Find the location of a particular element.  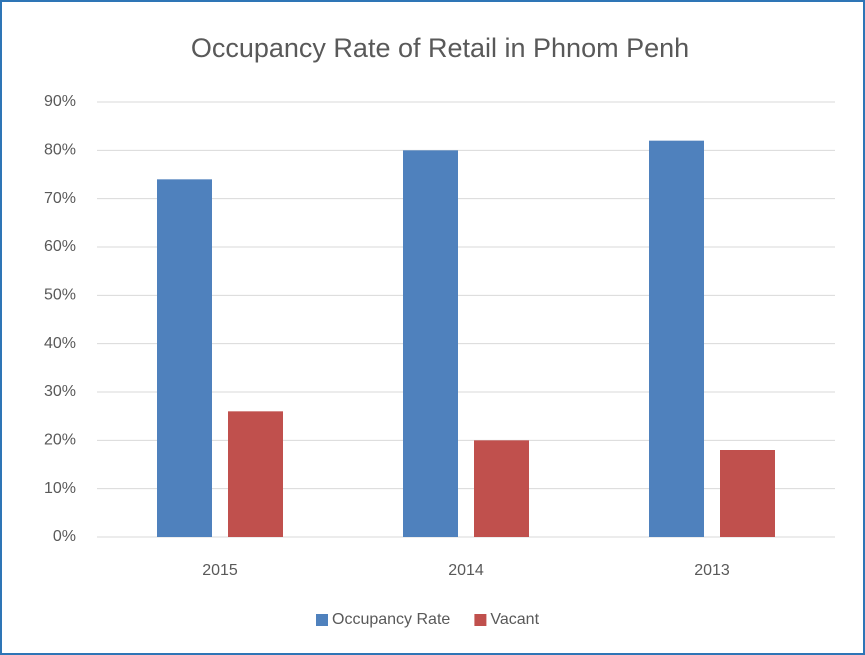

y-tick-label: 30% is located at coordinates (60, 391).